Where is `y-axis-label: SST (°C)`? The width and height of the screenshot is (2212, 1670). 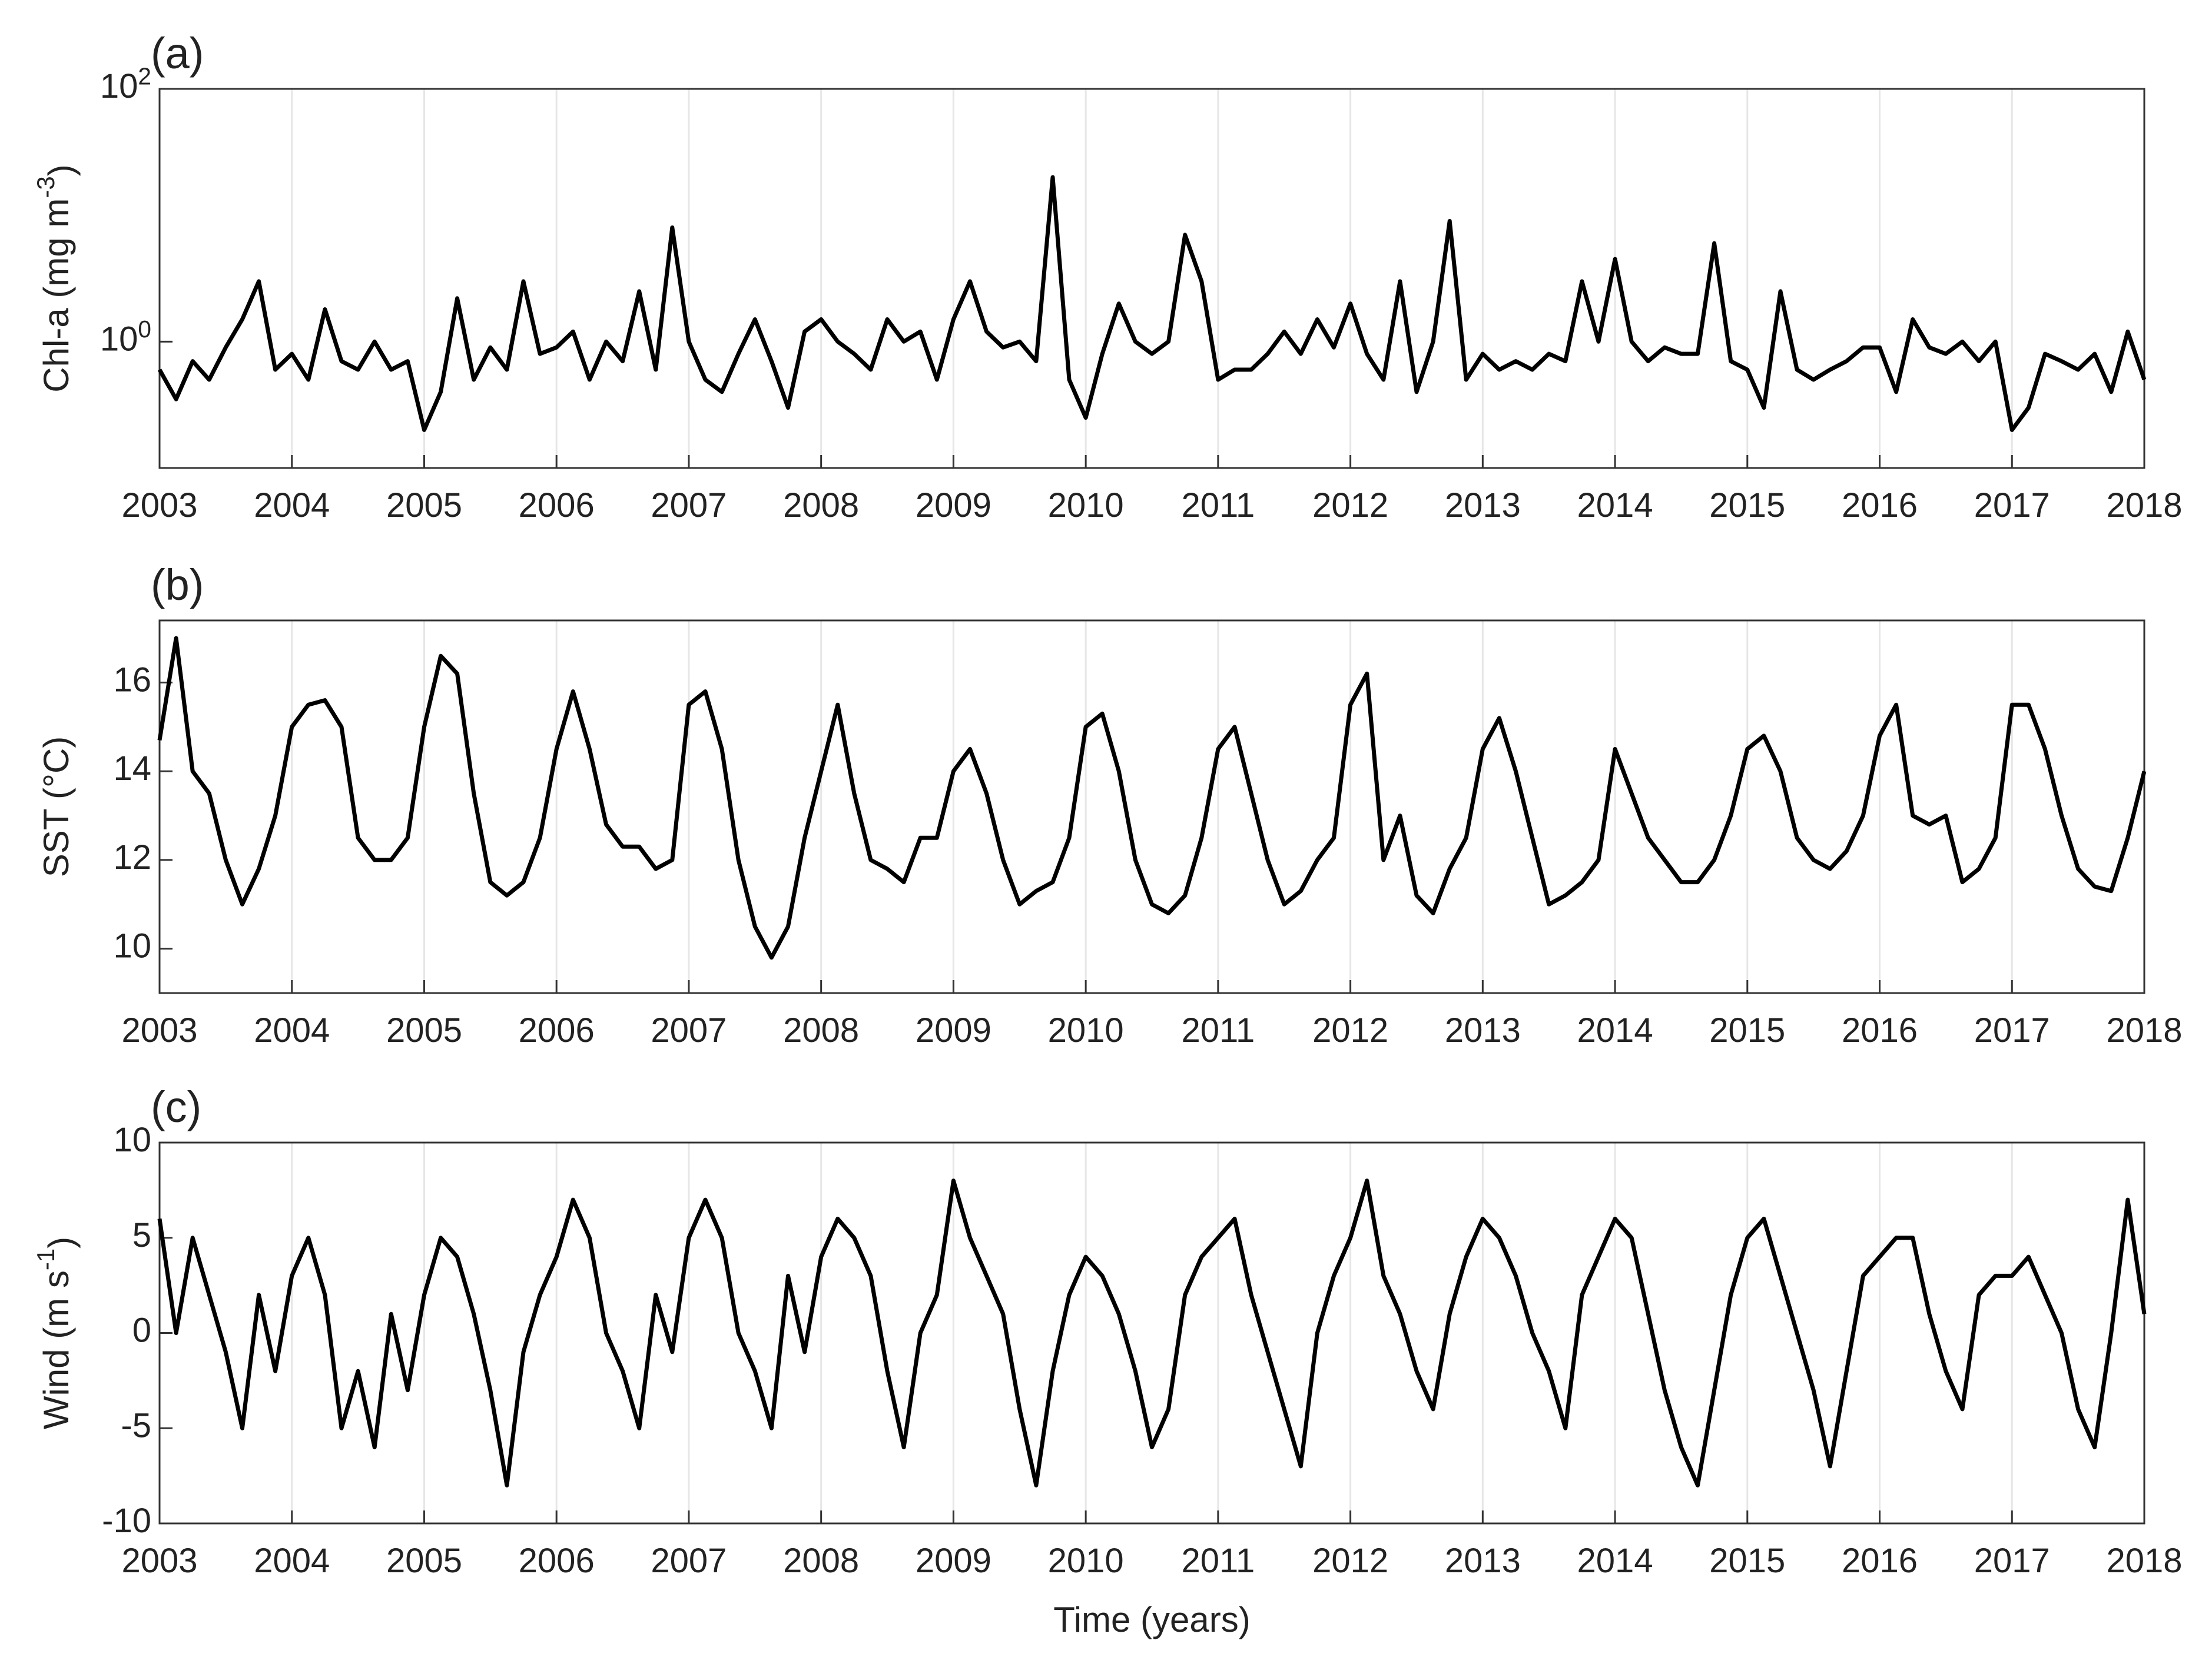 y-axis-label: SST (°C) is located at coordinates (56, 807).